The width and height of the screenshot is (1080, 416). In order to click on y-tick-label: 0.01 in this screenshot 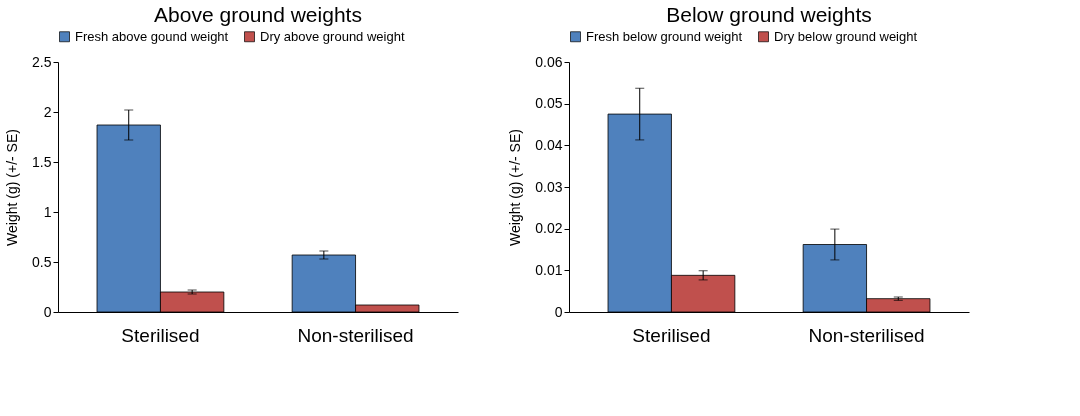, I will do `click(549, 269)`.